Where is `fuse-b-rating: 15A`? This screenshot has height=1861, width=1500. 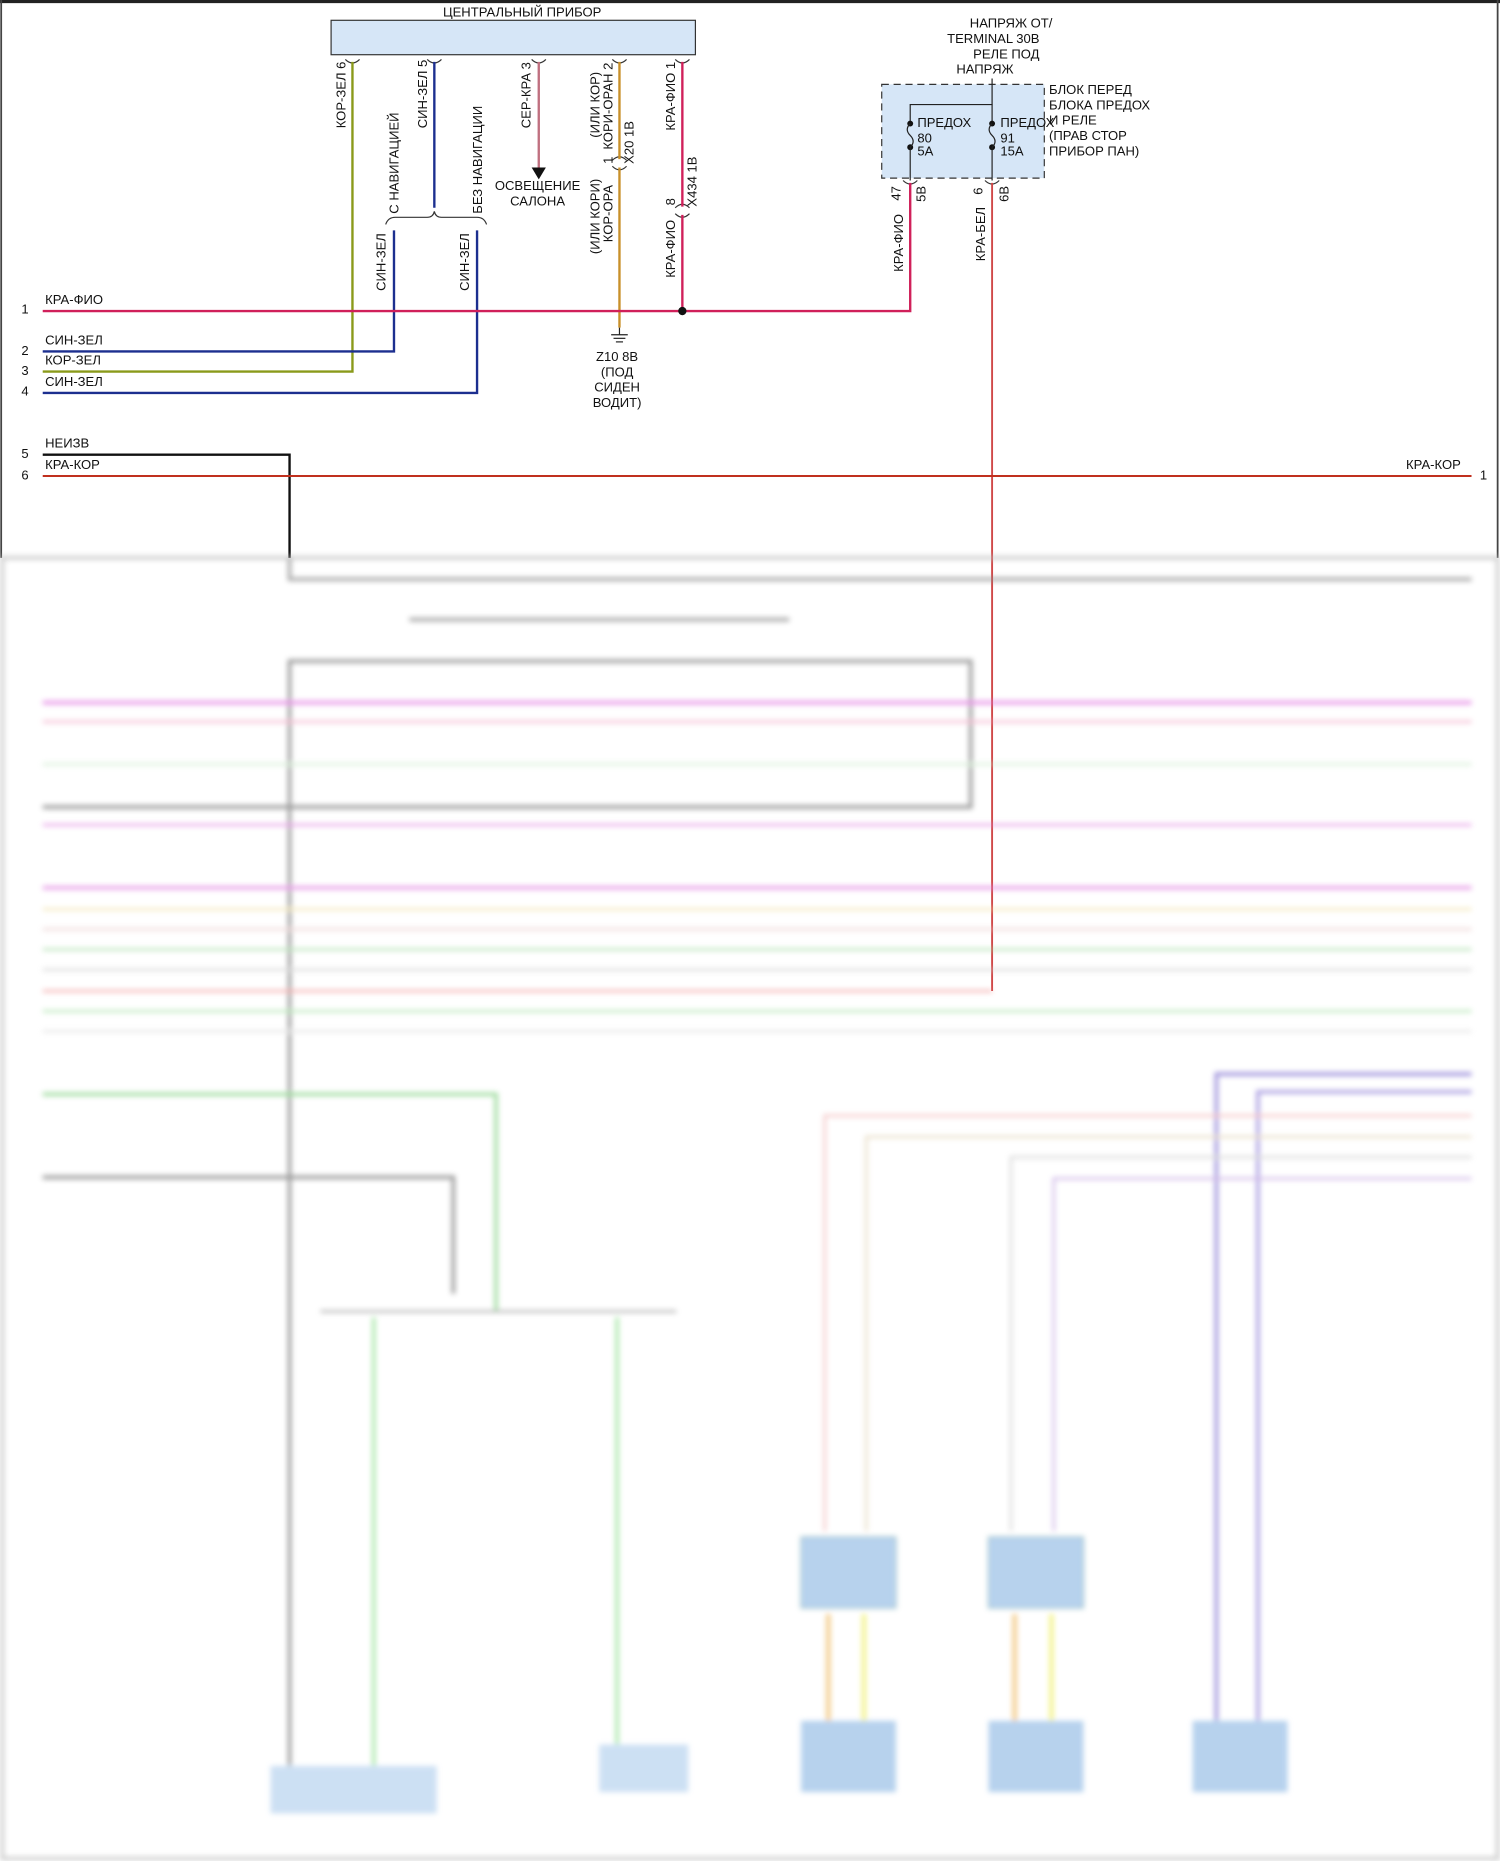 fuse-b-rating: 15A is located at coordinates (1012, 151).